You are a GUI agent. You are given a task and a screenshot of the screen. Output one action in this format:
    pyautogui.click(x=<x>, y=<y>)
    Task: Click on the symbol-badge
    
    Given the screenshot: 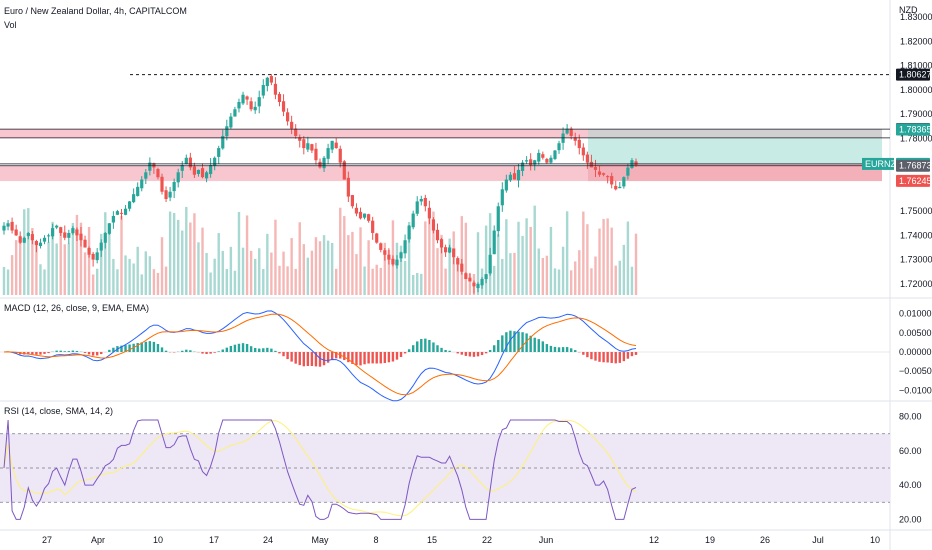 What is the action you would take?
    pyautogui.click(x=878, y=163)
    